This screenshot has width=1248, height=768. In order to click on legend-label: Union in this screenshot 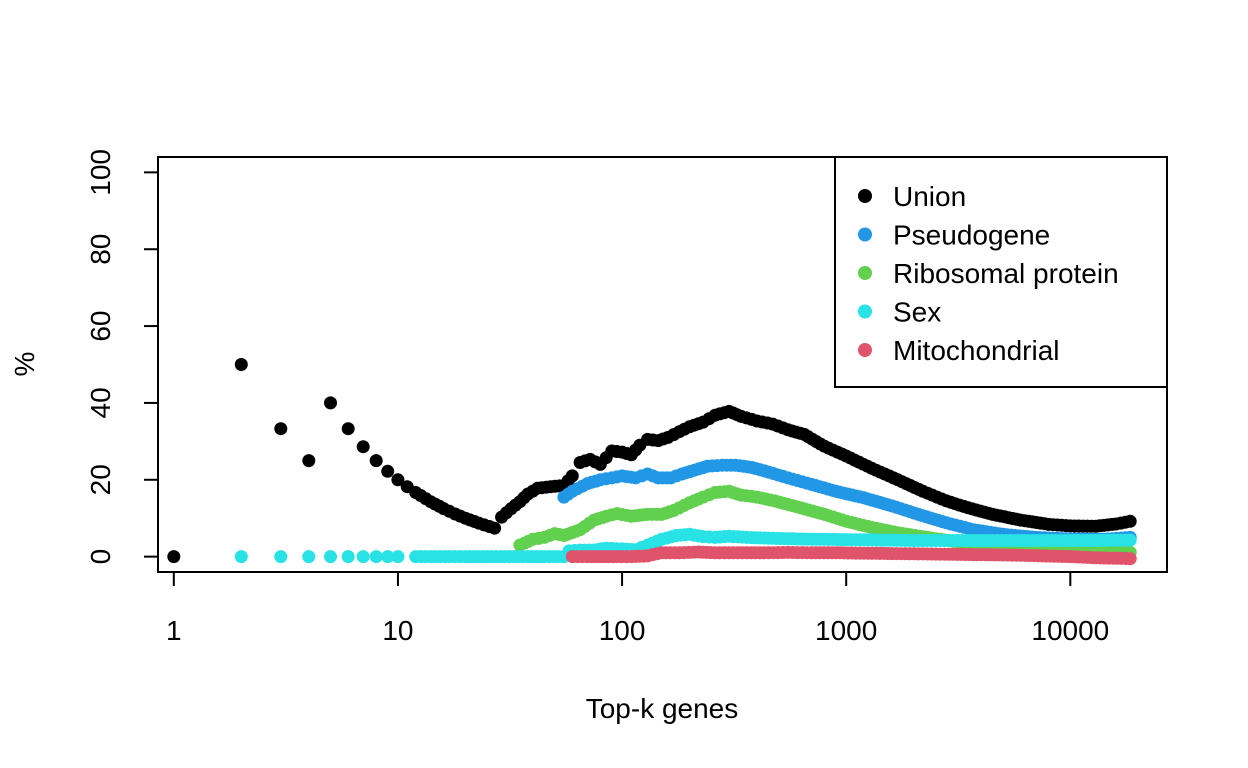, I will do `click(929, 196)`.